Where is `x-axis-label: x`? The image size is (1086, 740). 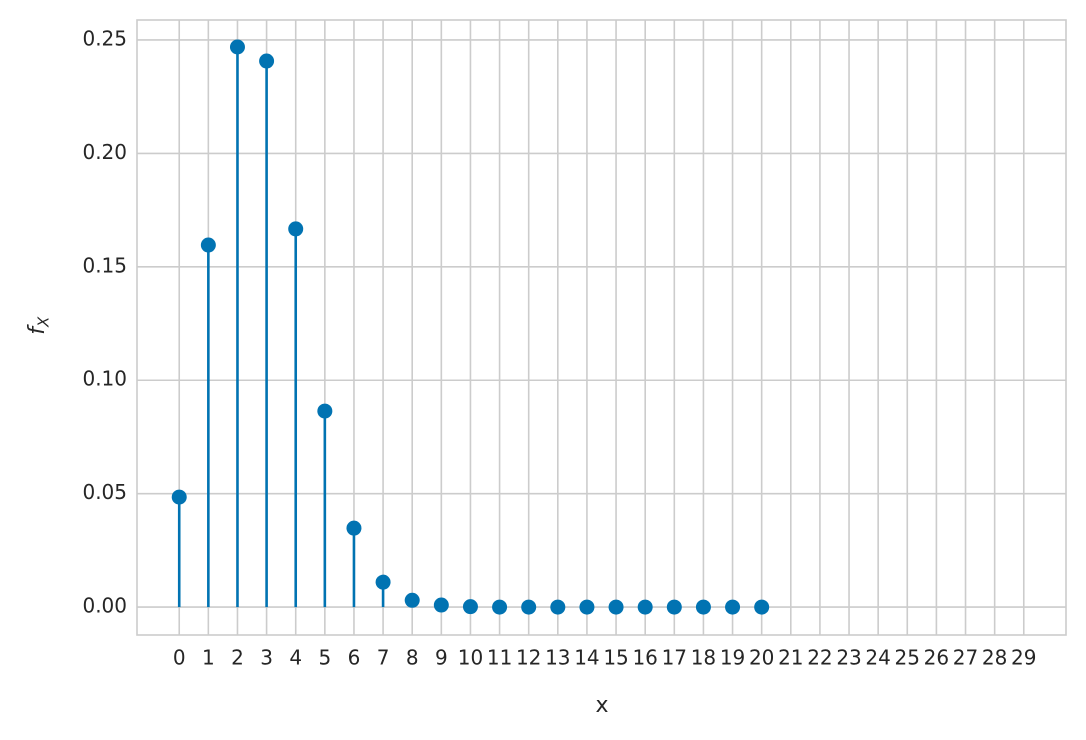
x-axis-label: x is located at coordinates (601, 705).